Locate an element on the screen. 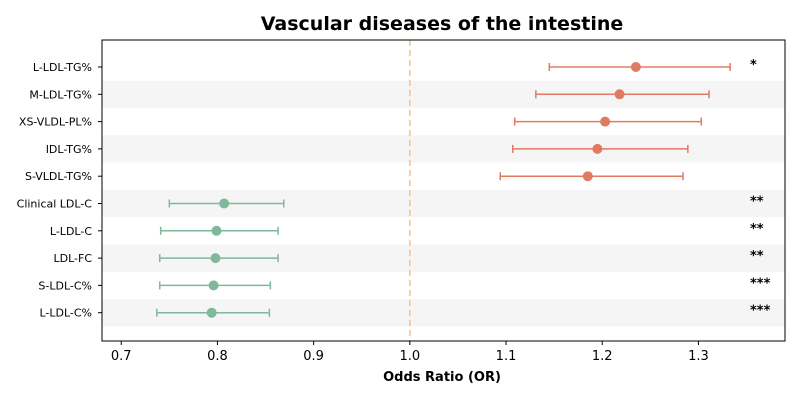 This screenshot has height=400, width=800. significance-marker: * is located at coordinates (753, 65).